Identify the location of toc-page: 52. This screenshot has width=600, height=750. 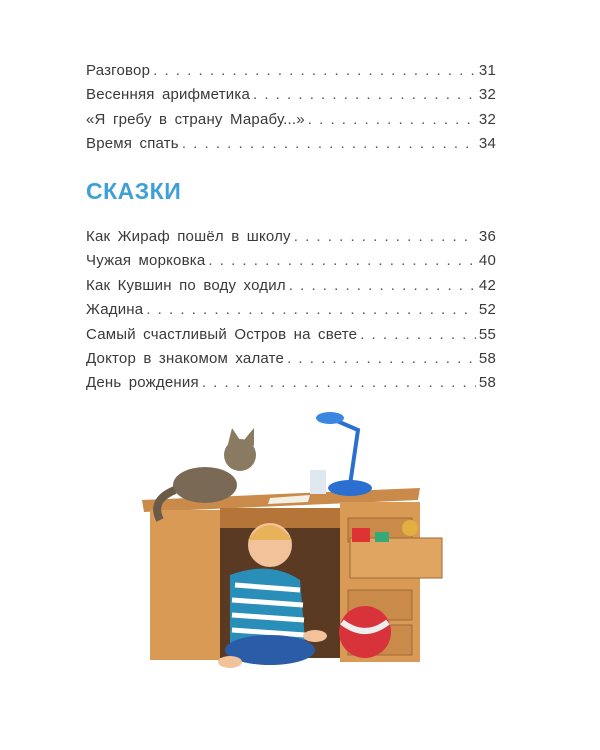
(487, 310).